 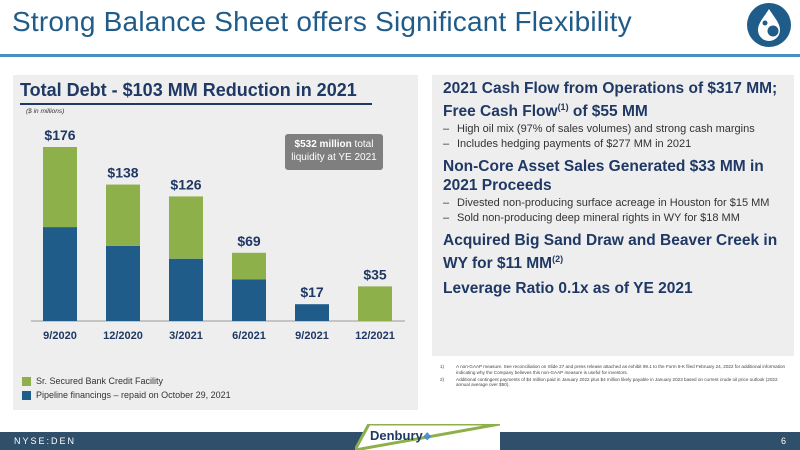 I want to click on units-note: ($ in millions), so click(x=45, y=111).